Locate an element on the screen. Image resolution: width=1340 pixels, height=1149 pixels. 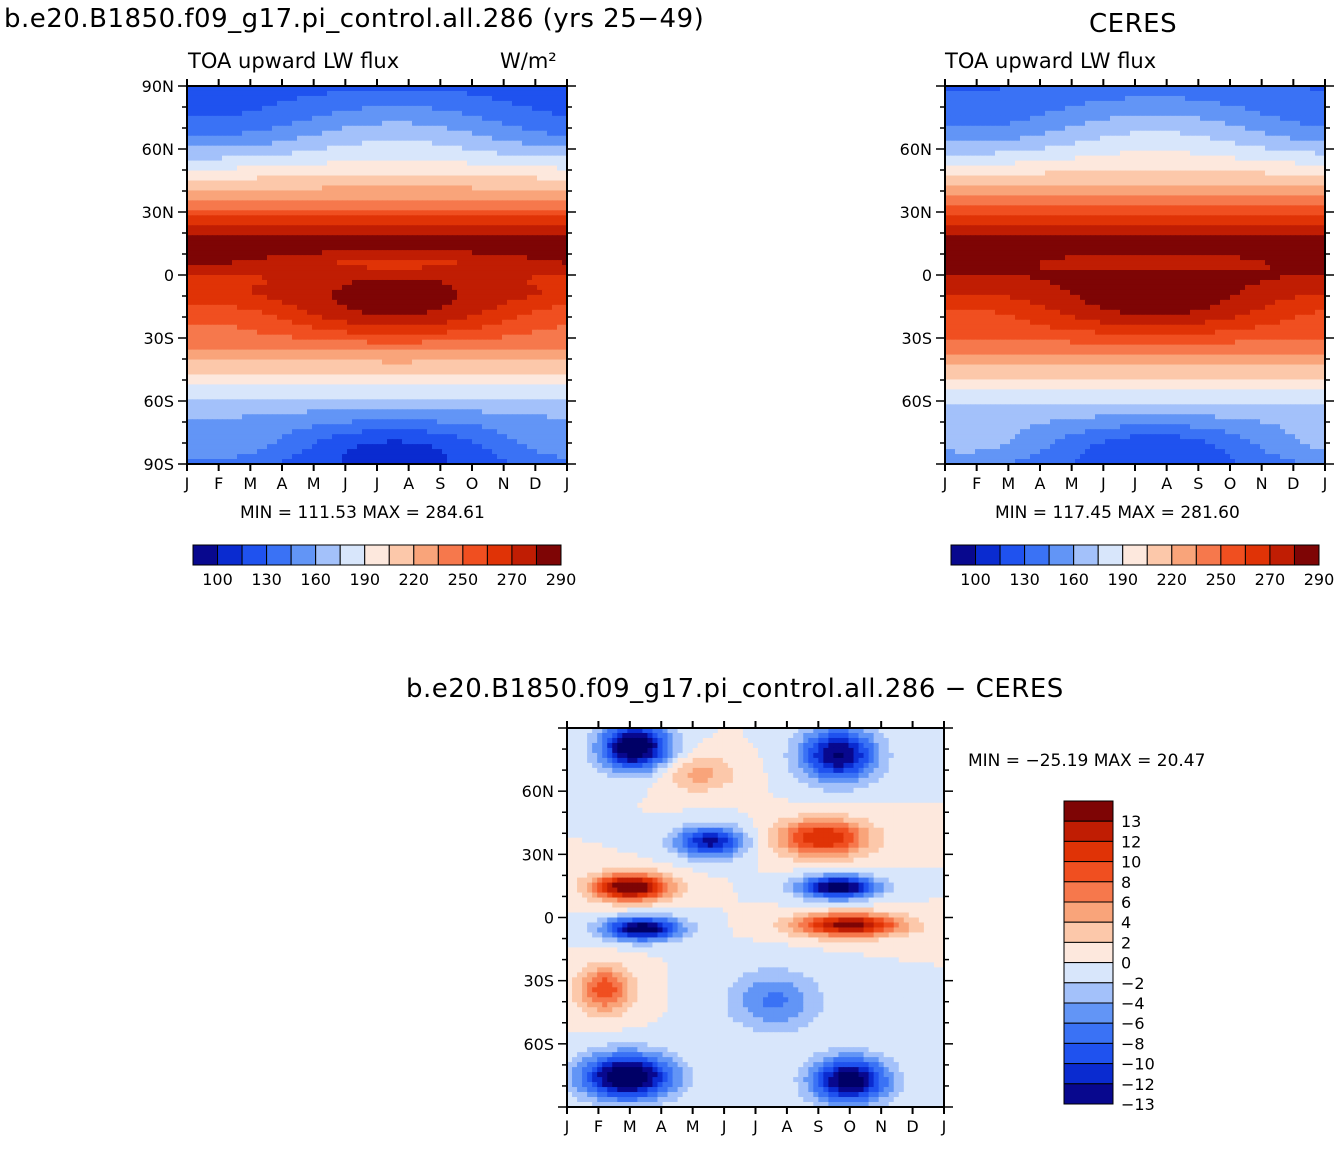
panel3-colorbar-label: −6 is located at coordinates (1133, 1023).